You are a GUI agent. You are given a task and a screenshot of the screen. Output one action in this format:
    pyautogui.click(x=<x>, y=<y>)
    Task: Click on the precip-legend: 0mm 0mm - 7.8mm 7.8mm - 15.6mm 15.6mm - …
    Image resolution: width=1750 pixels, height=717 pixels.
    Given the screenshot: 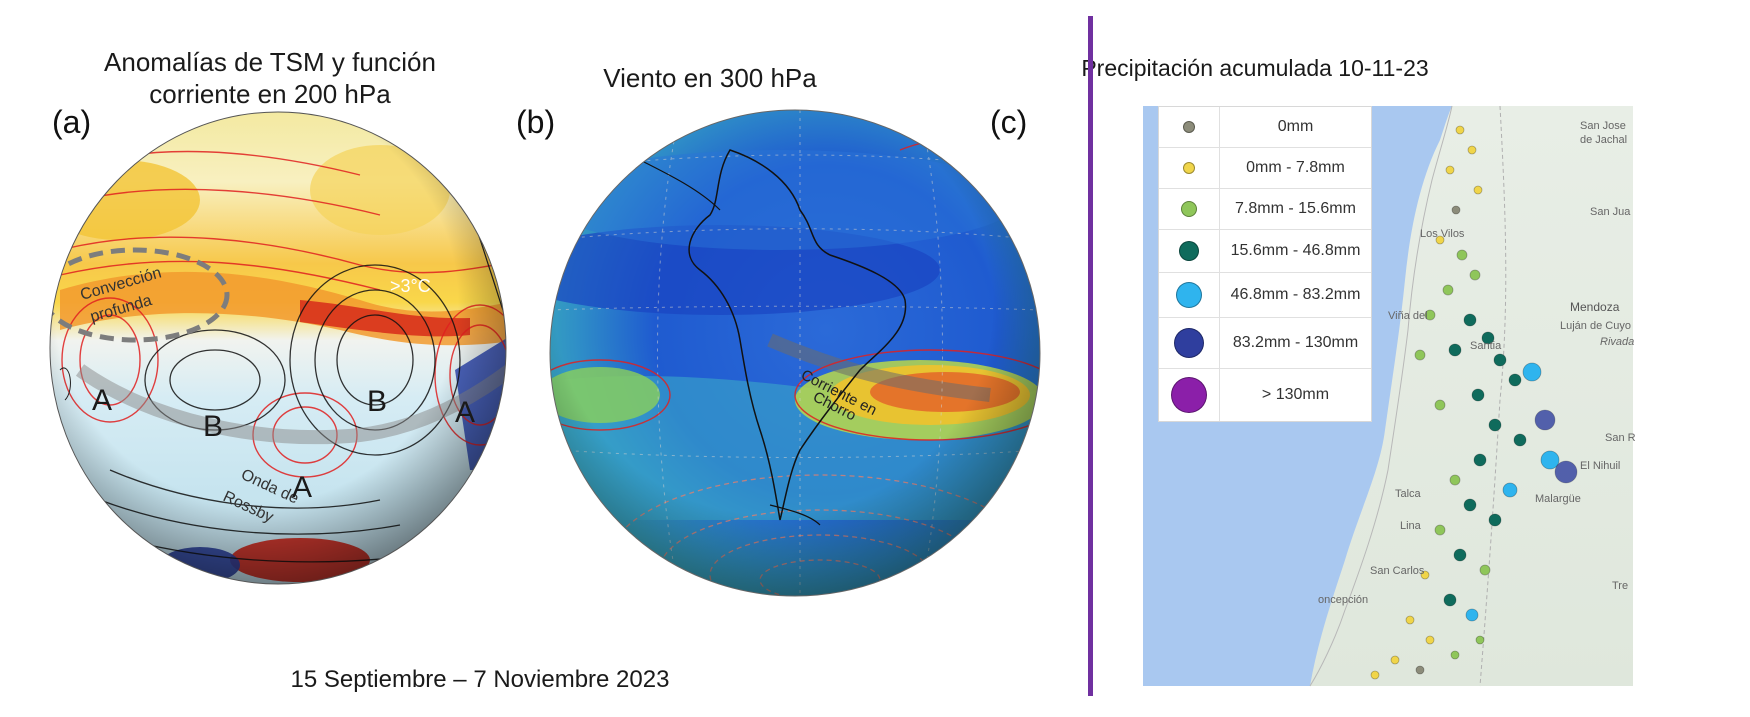 What is the action you would take?
    pyautogui.click(x=1265, y=264)
    